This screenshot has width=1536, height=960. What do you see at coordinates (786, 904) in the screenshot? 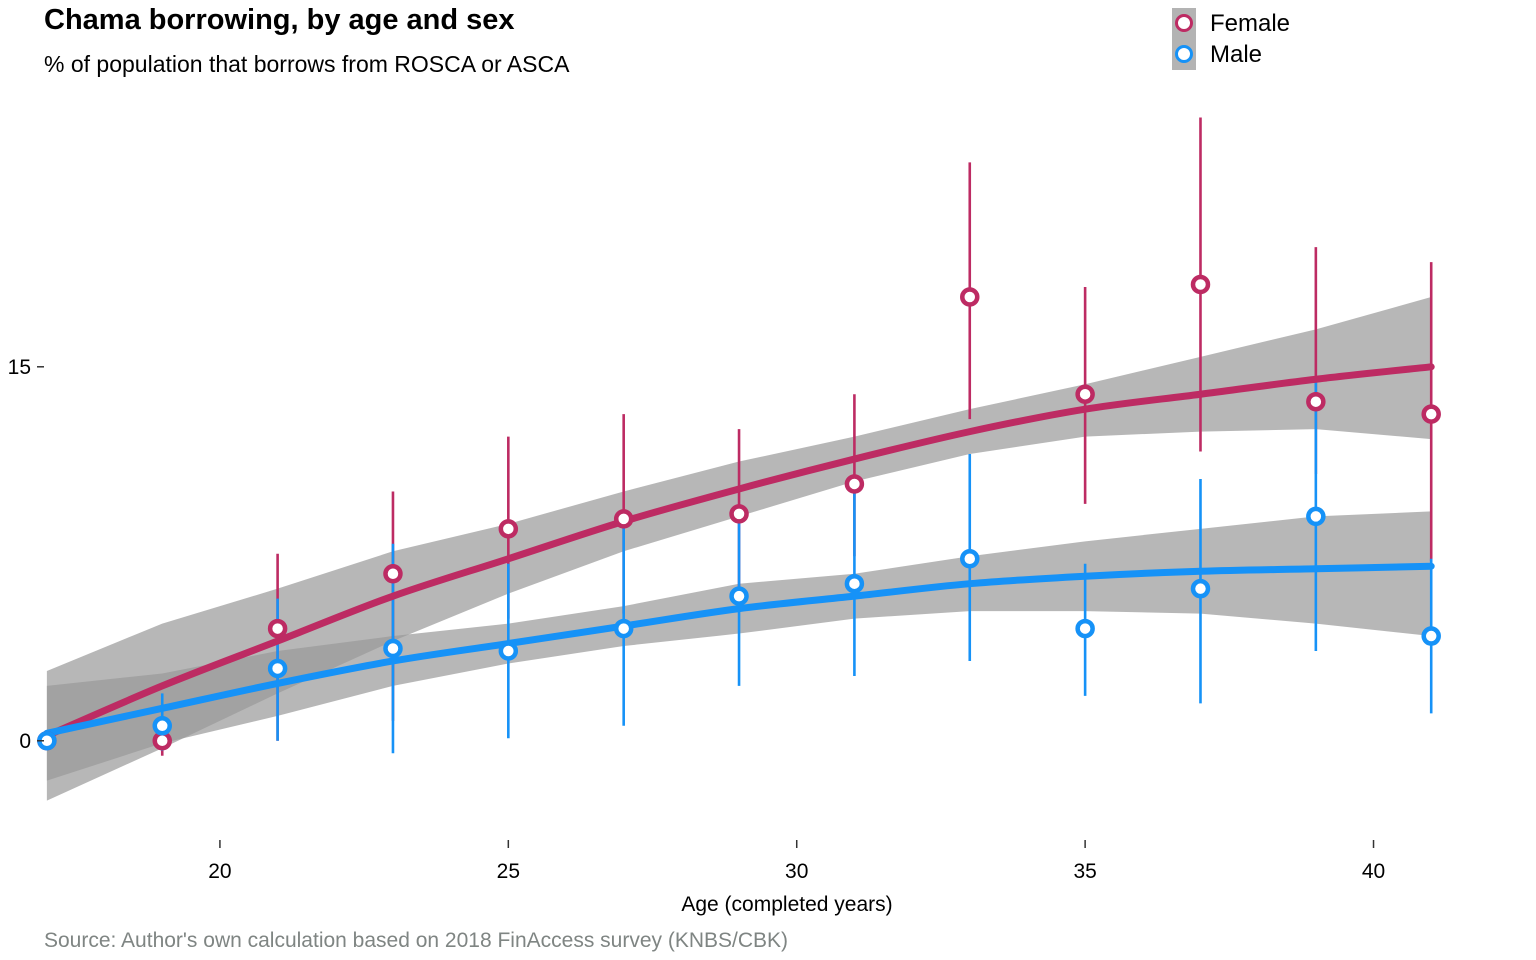
I see `x-axis-label: Age (completed years)` at bounding box center [786, 904].